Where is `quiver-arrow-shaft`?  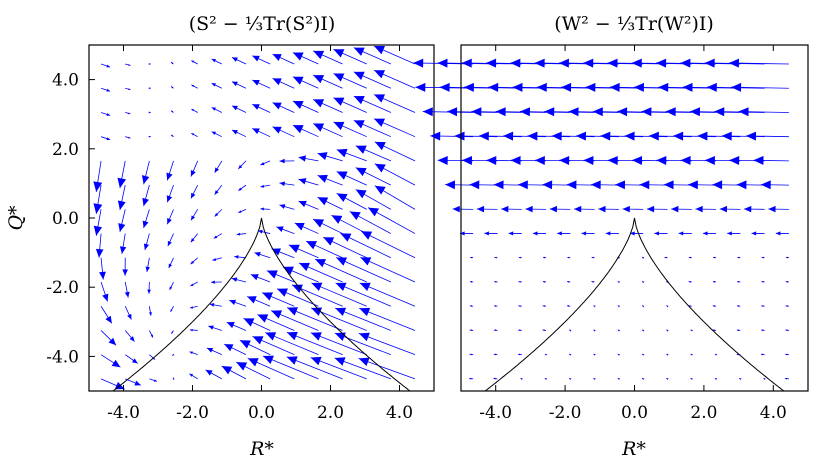 quiver-arrow-shaft is located at coordinates (388, 244).